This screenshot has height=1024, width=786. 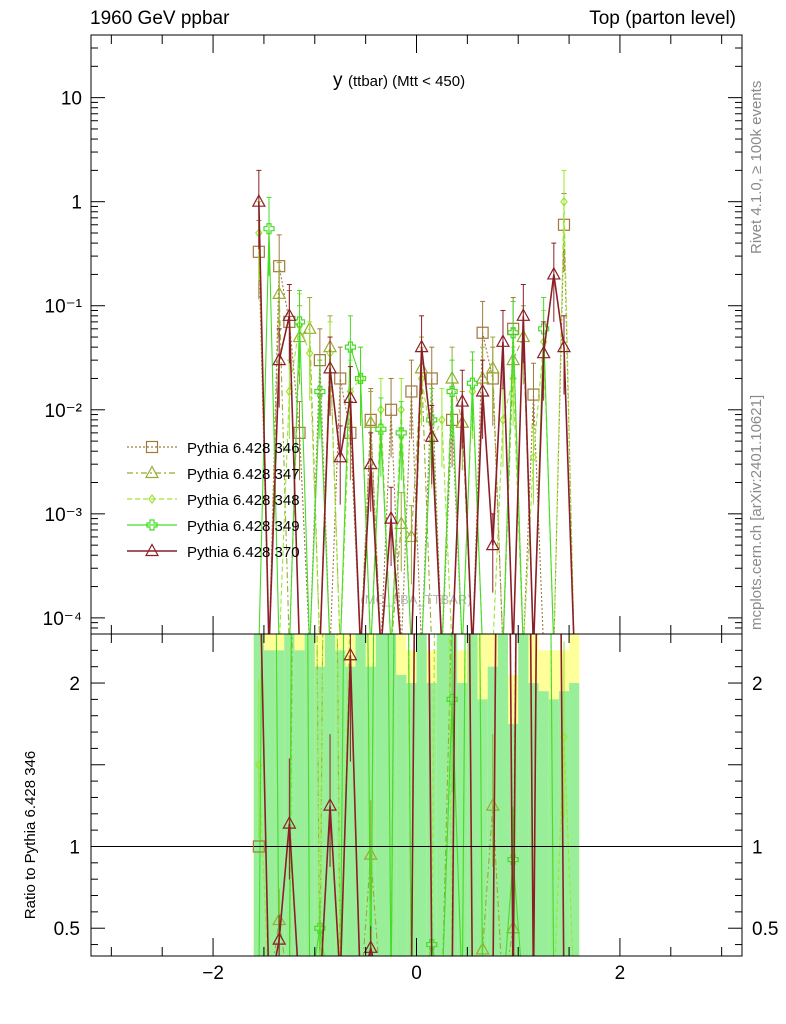 I want to click on x-tick-label: 0, so click(x=416, y=973).